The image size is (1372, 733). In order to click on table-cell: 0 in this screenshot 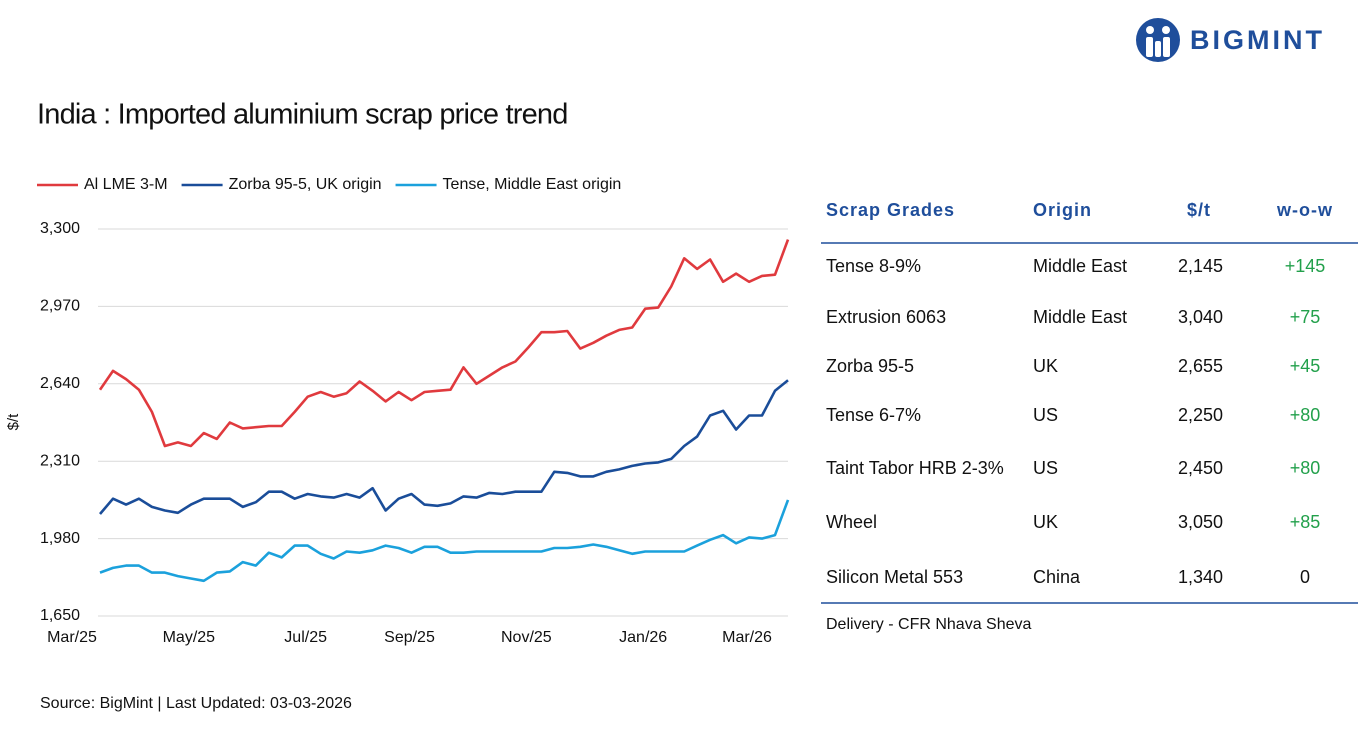, I will do `click(1305, 577)`.